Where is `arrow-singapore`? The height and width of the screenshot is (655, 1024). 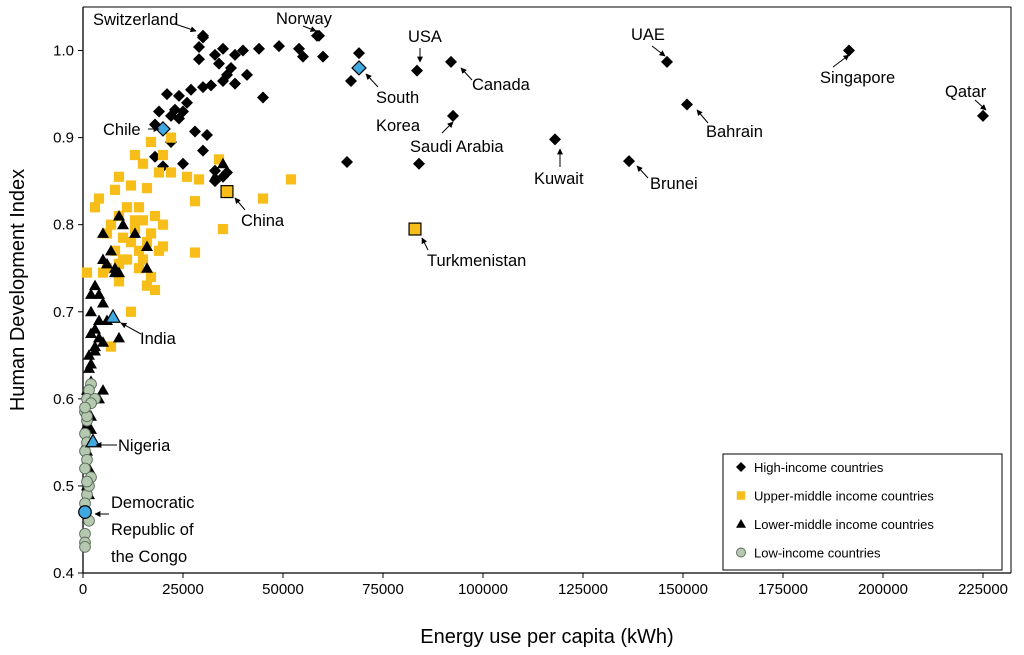 arrow-singapore is located at coordinates (841, 61).